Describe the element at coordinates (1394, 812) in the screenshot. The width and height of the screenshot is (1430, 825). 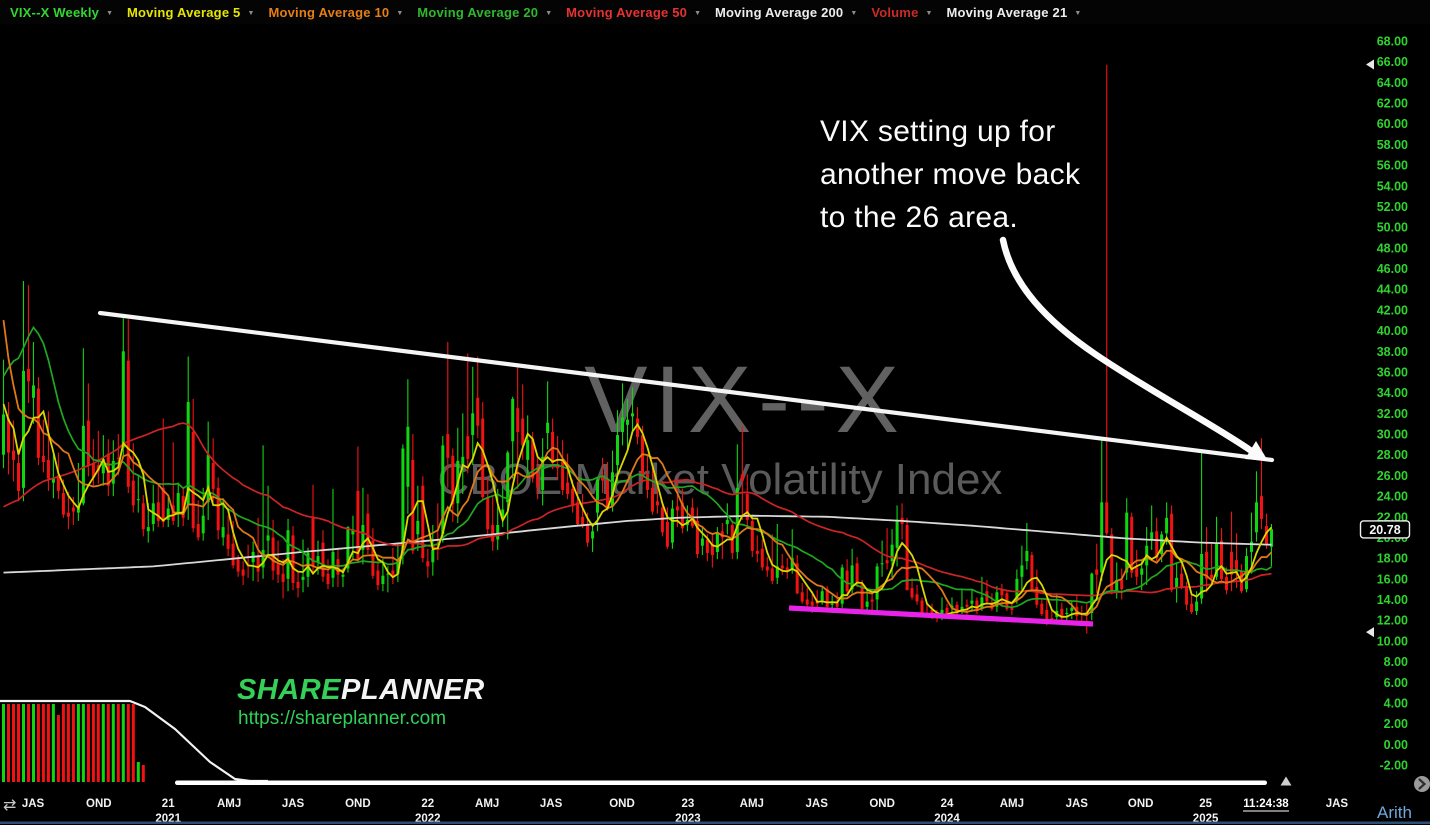
I see `scale-mode-label: Arith` at that location.